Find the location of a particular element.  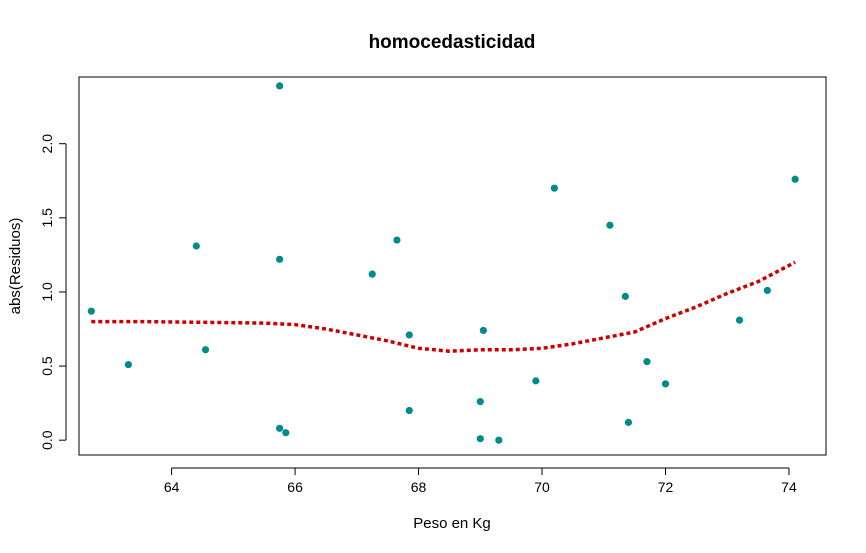

y-tick-label: 0.5 is located at coordinates (47, 366).